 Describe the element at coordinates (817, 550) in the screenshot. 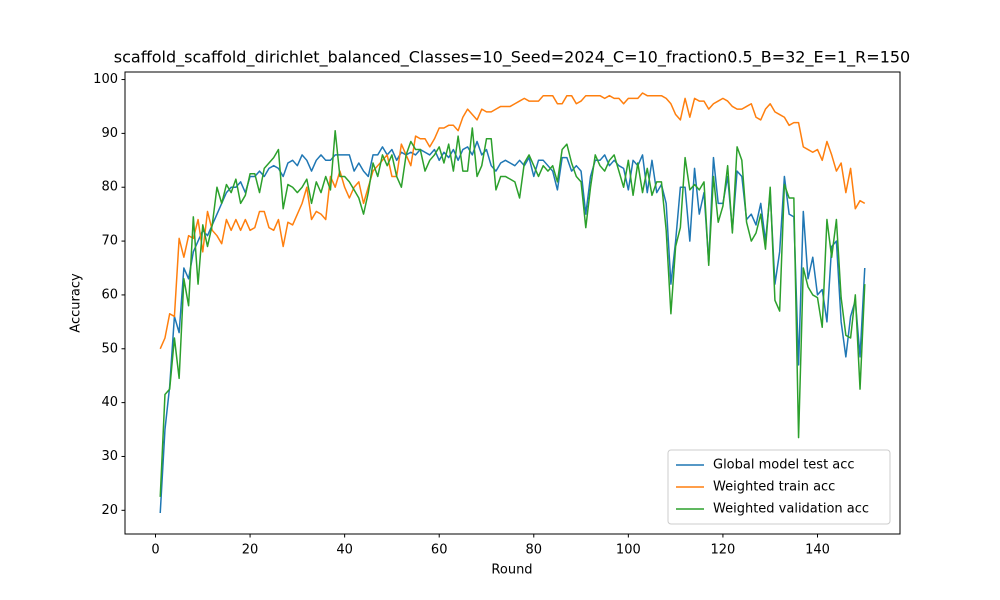

I see `x-tick-label: 140` at that location.